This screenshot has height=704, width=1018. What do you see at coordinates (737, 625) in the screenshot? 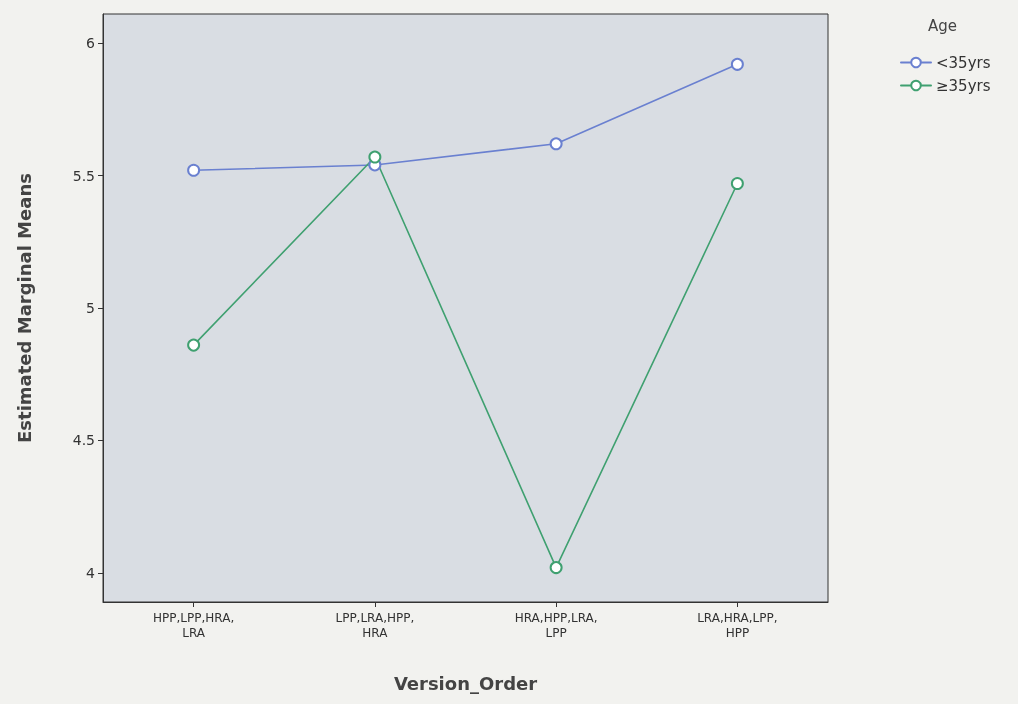
I see `x-tick-label: LRA,HRA,LPP, HPP` at bounding box center [737, 625].